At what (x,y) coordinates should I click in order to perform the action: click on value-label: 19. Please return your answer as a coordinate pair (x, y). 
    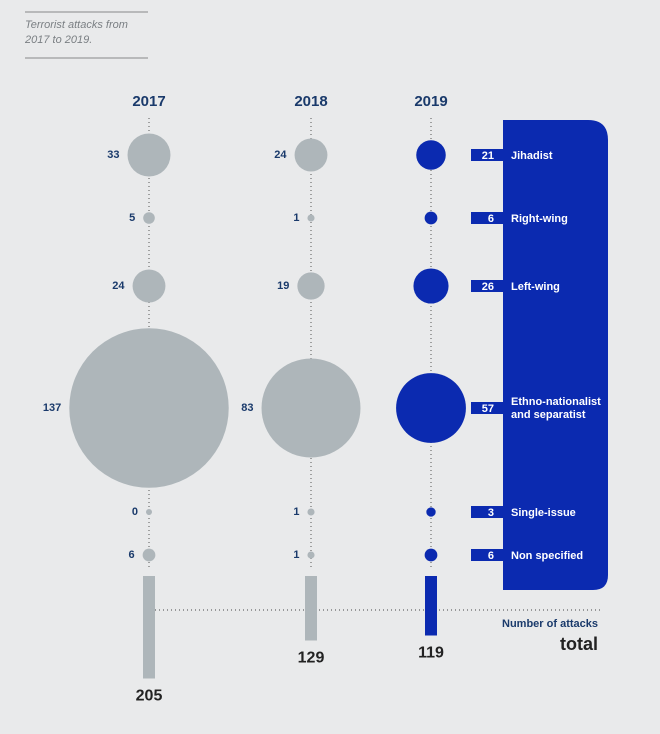
    Looking at the image, I should click on (283, 286).